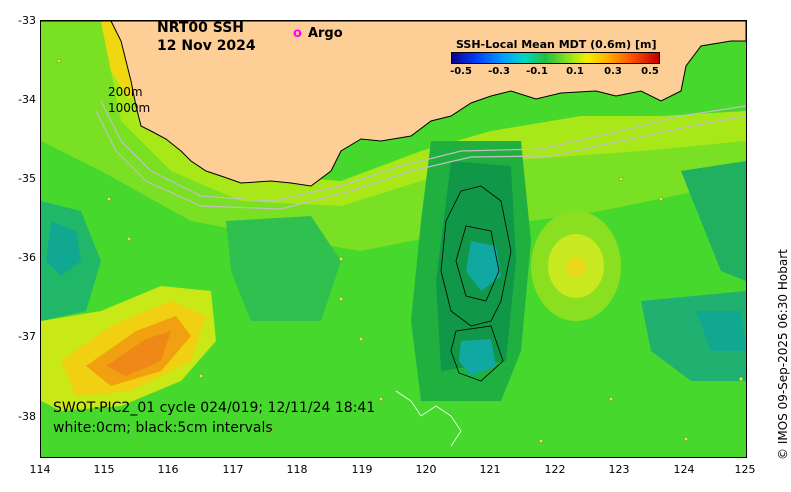 The width and height of the screenshot is (791, 492). Describe the element at coordinates (129, 108) in the screenshot. I see `depth-label-1000m: 1000m` at that location.